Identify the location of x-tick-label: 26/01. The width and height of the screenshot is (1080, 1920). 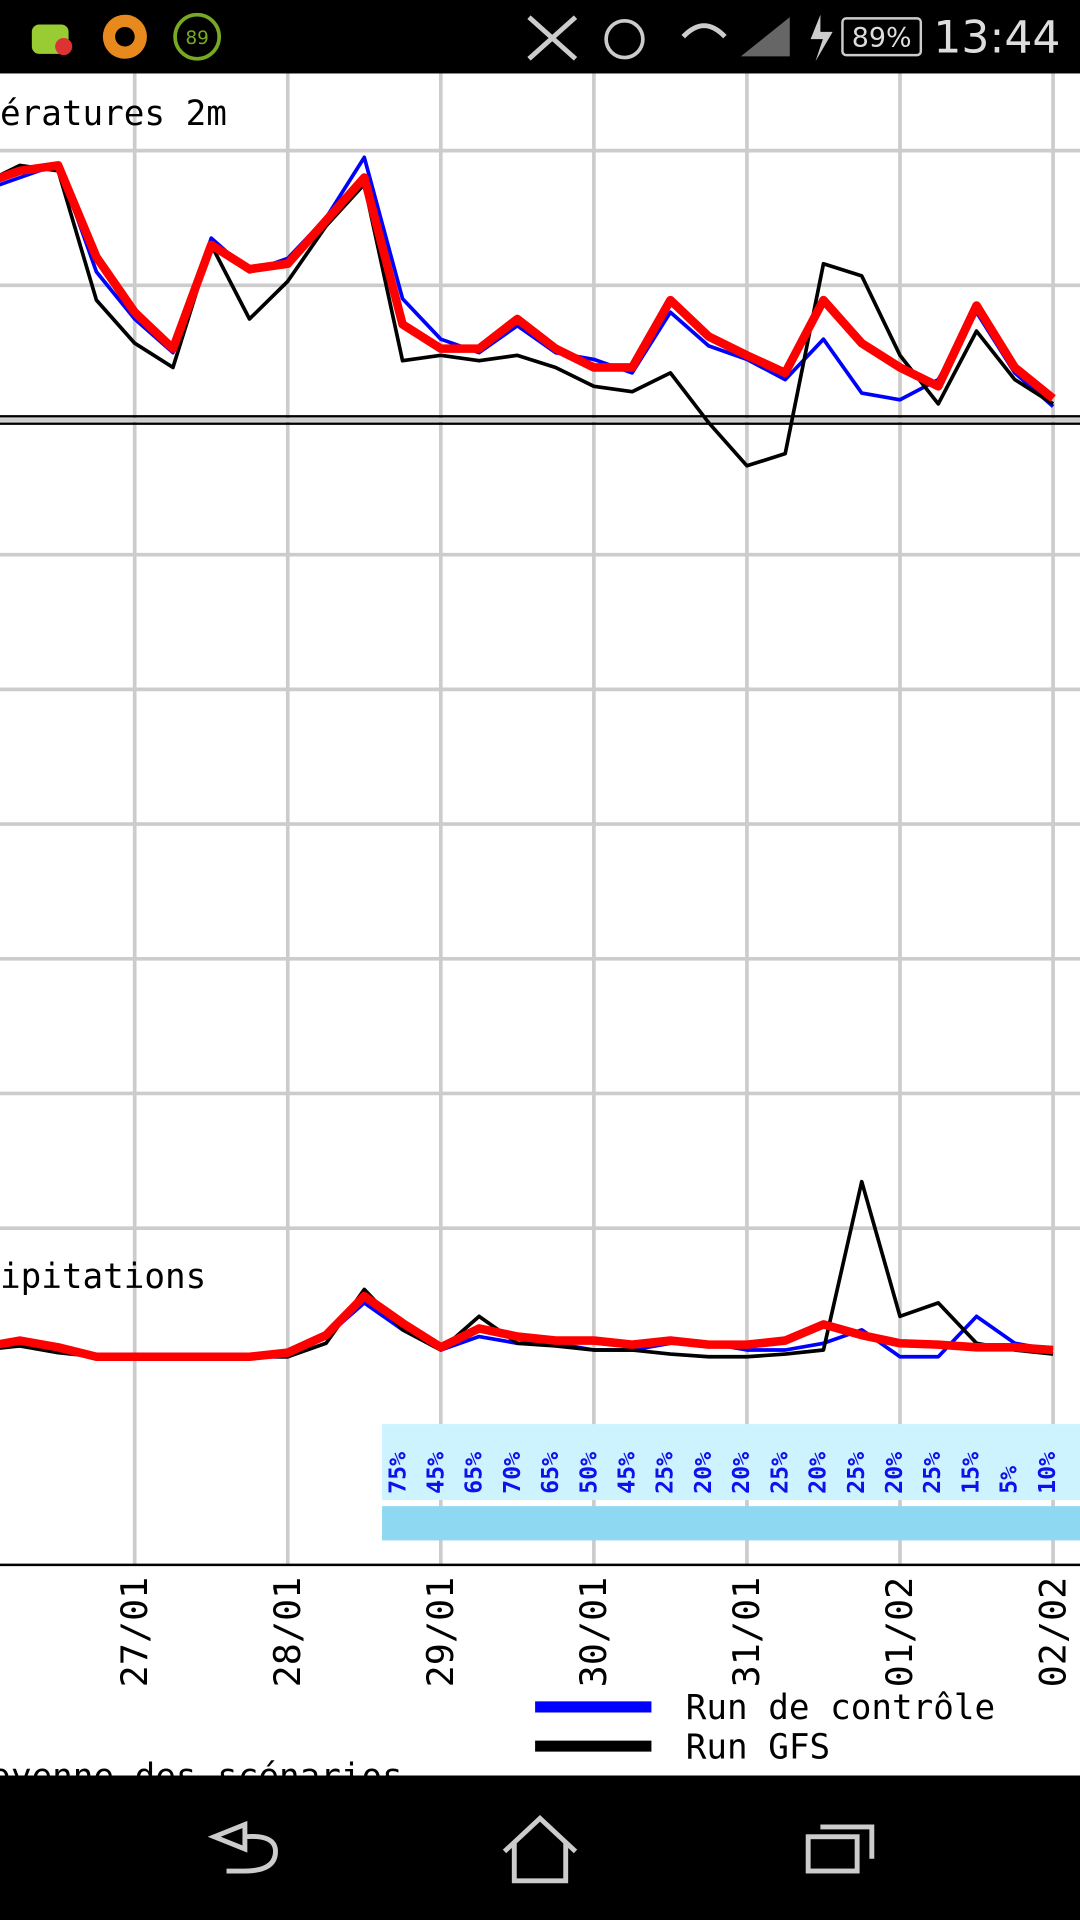
(1, 1632).